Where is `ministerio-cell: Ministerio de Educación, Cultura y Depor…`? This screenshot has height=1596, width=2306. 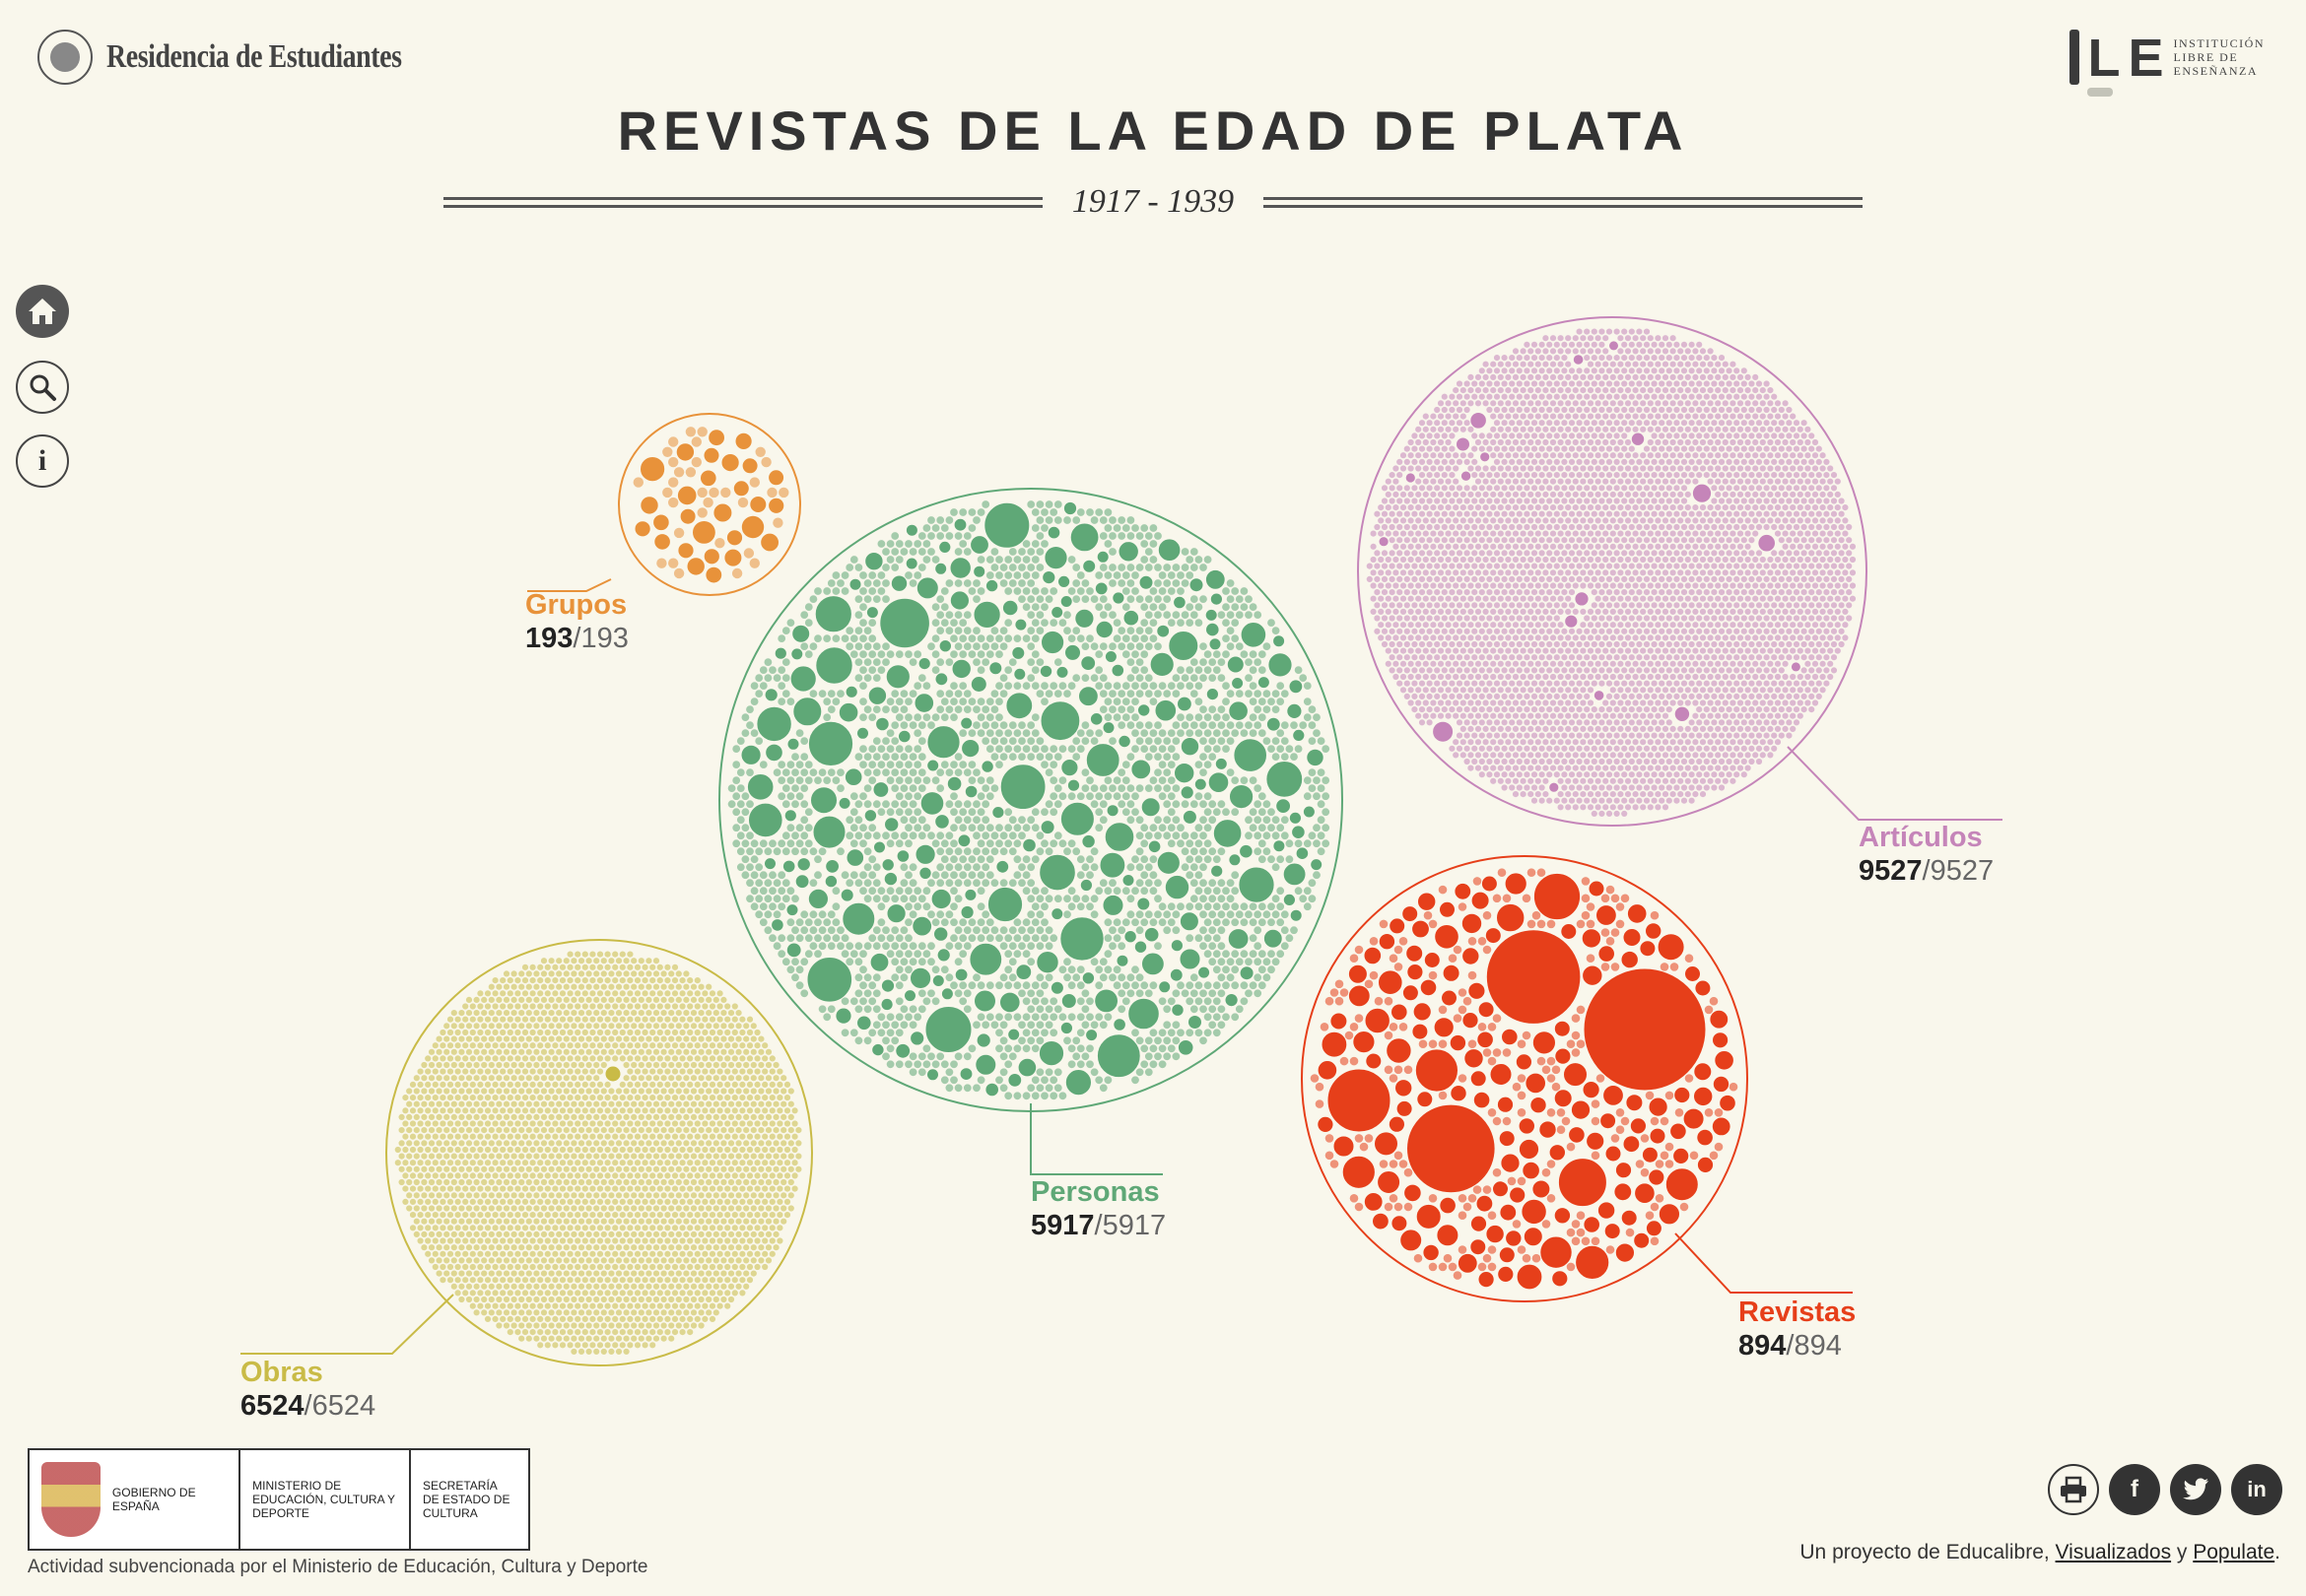
ministerio-cell: Ministerio de Educación, Cultura y Depor… is located at coordinates (326, 1500).